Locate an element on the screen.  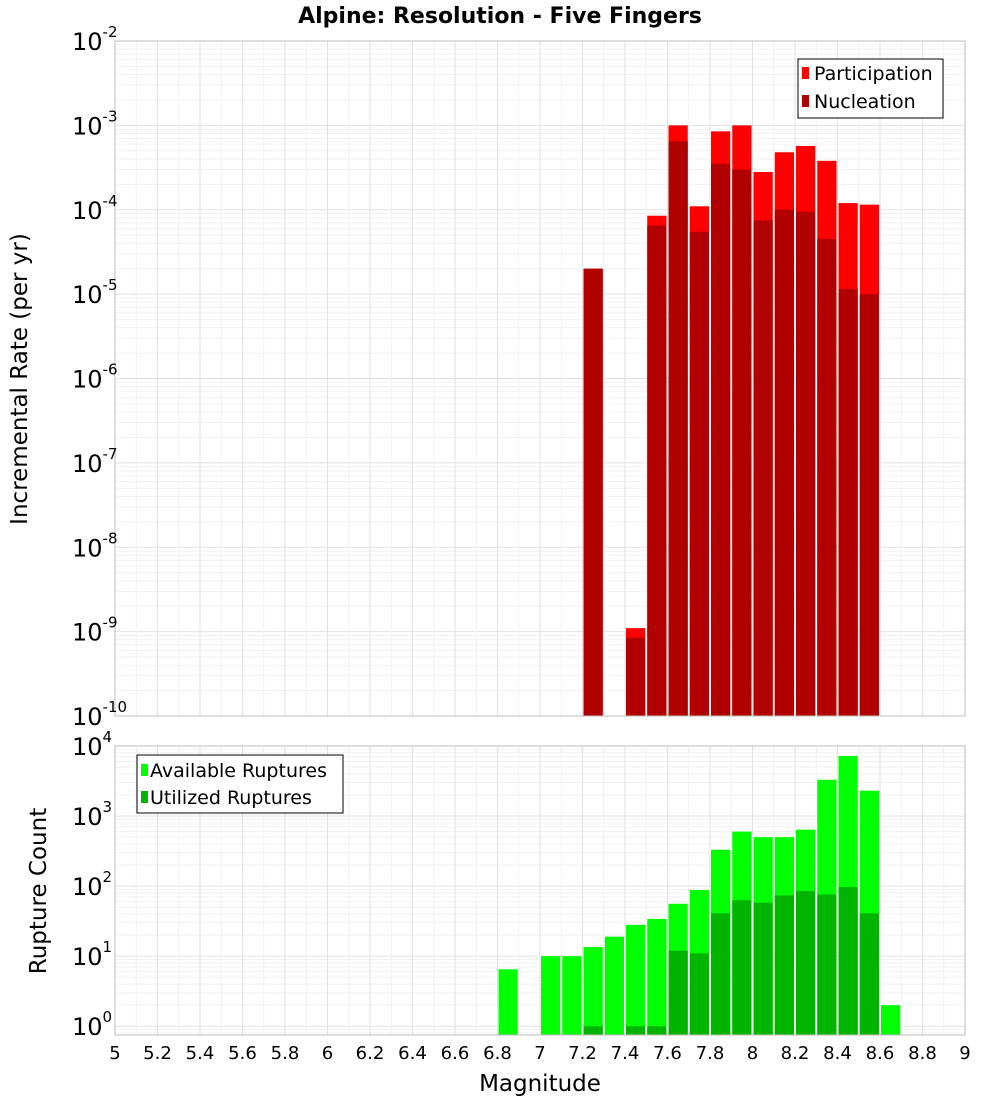
x-tick-label: 7 is located at coordinates (539, 1053).